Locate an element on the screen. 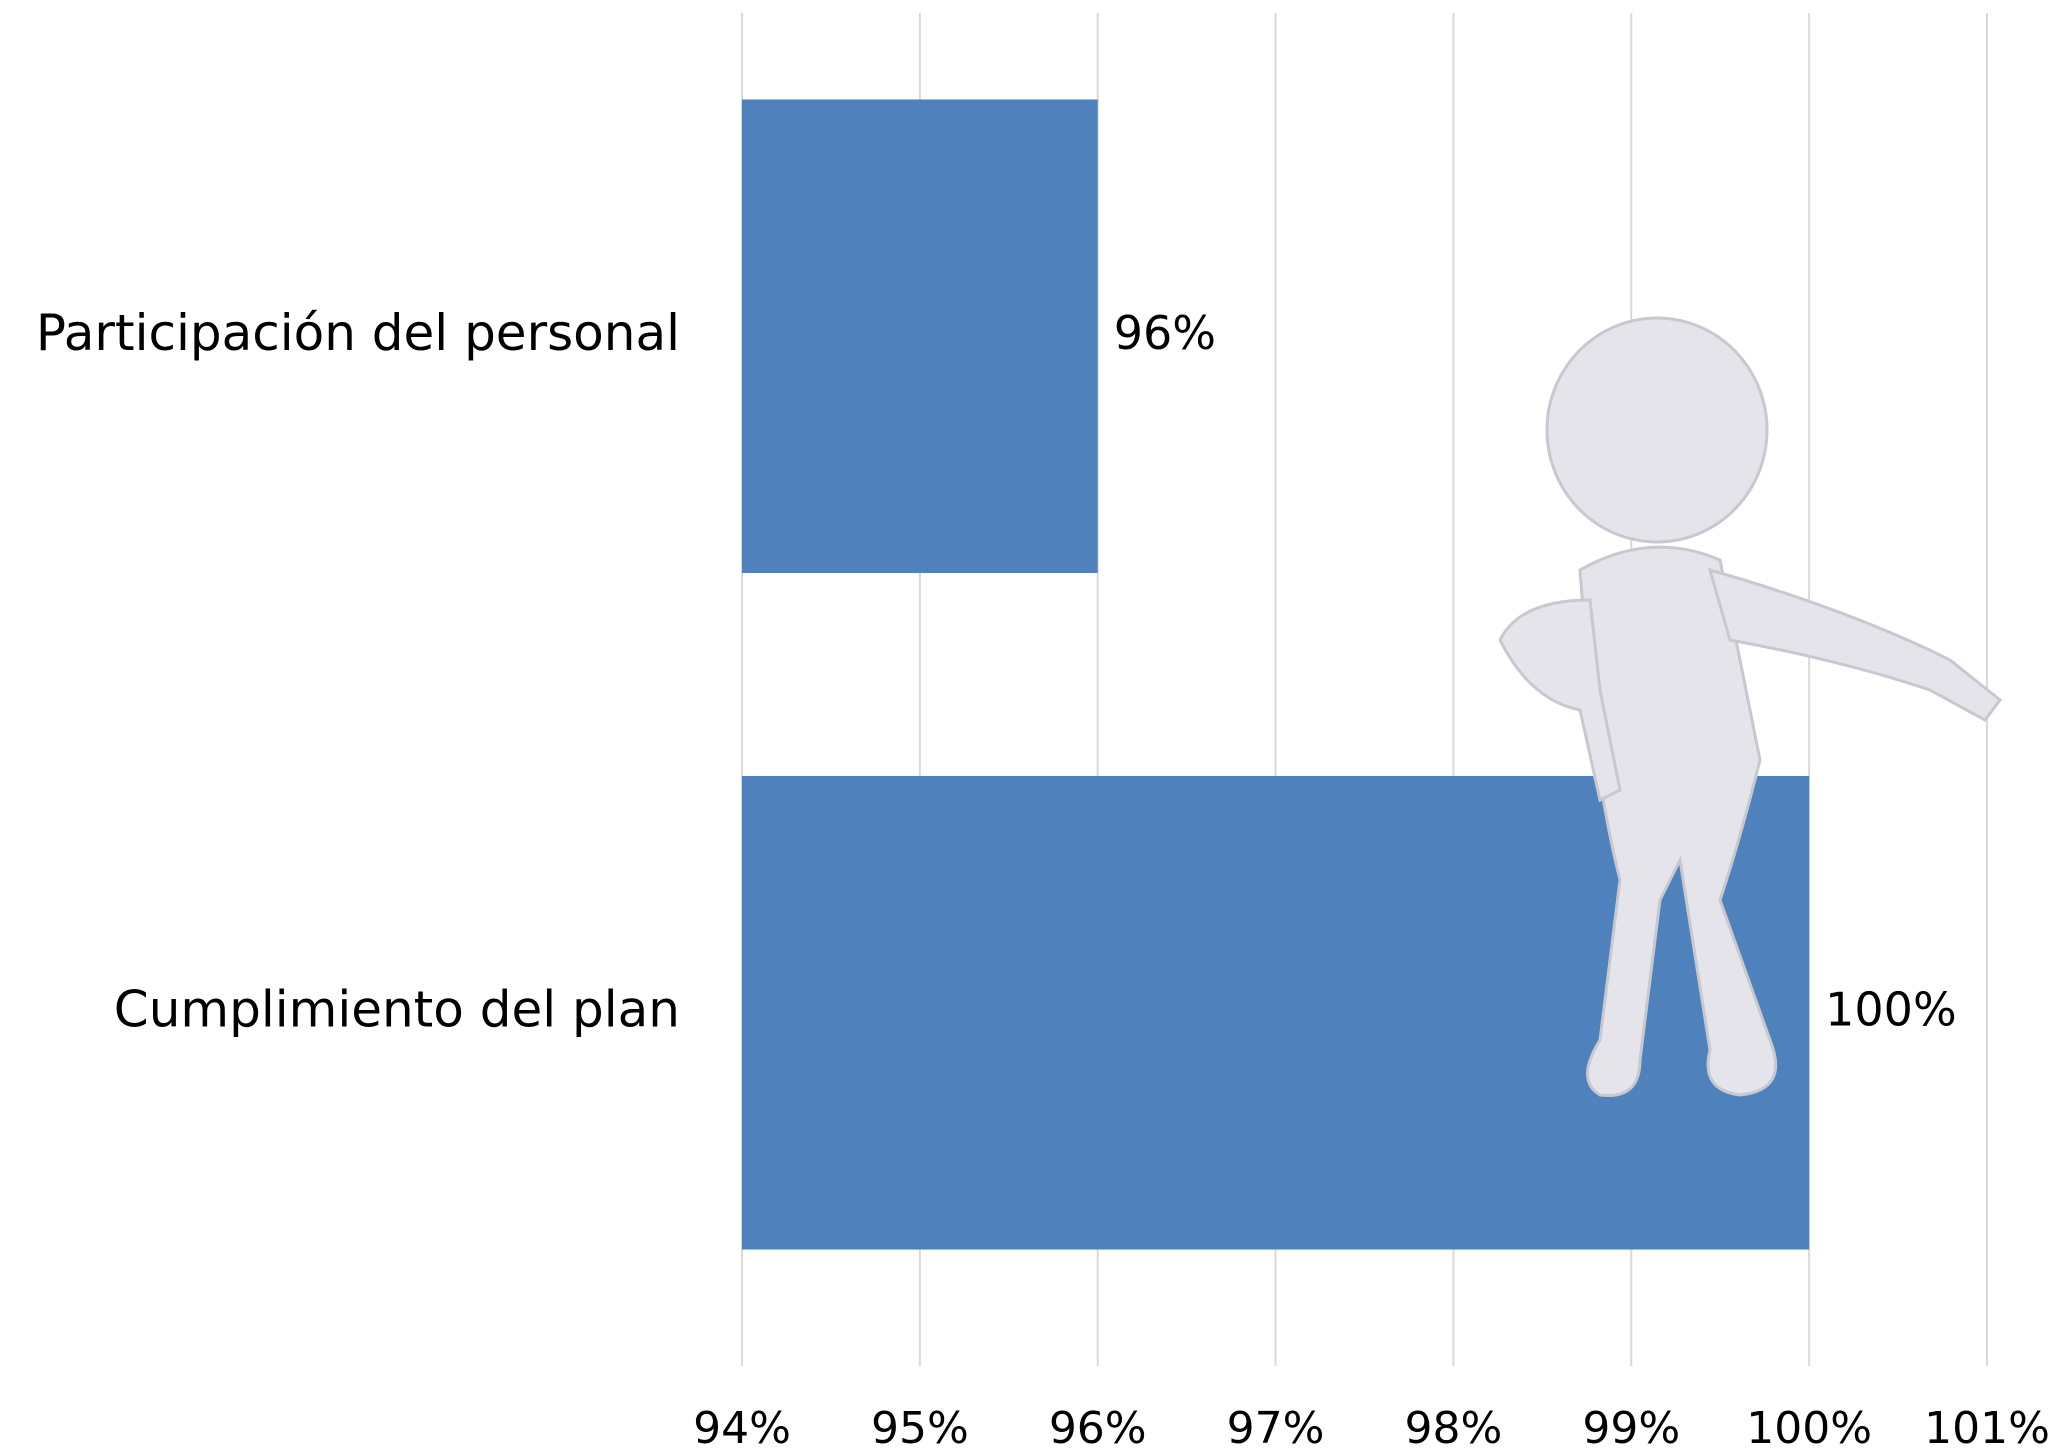 Image resolution: width=2059 pixels, height=1455 pixels. x-tick-label: 95% is located at coordinates (920, 1428).